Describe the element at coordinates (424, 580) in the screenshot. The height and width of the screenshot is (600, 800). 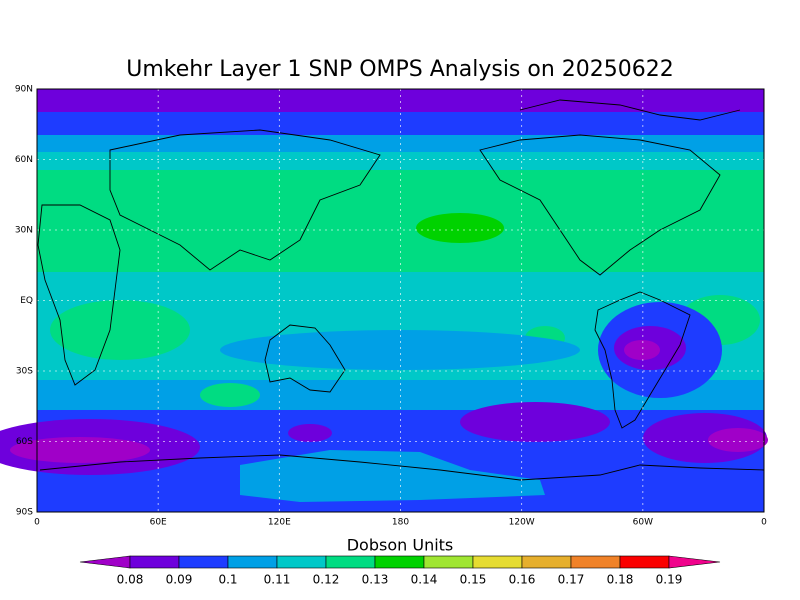
I see `colorbar-label: 0.14` at that location.